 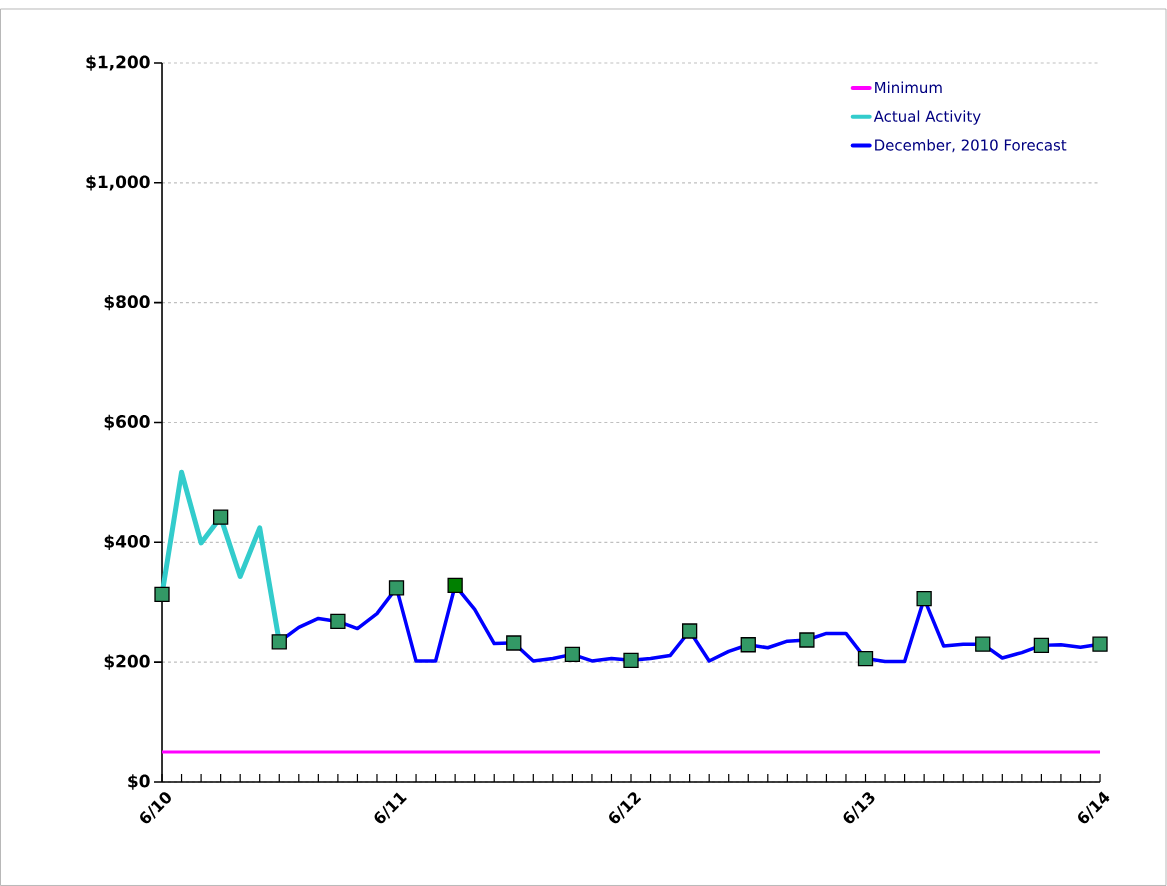 What do you see at coordinates (127, 542) in the screenshot?
I see `y-tick-label: $400` at bounding box center [127, 542].